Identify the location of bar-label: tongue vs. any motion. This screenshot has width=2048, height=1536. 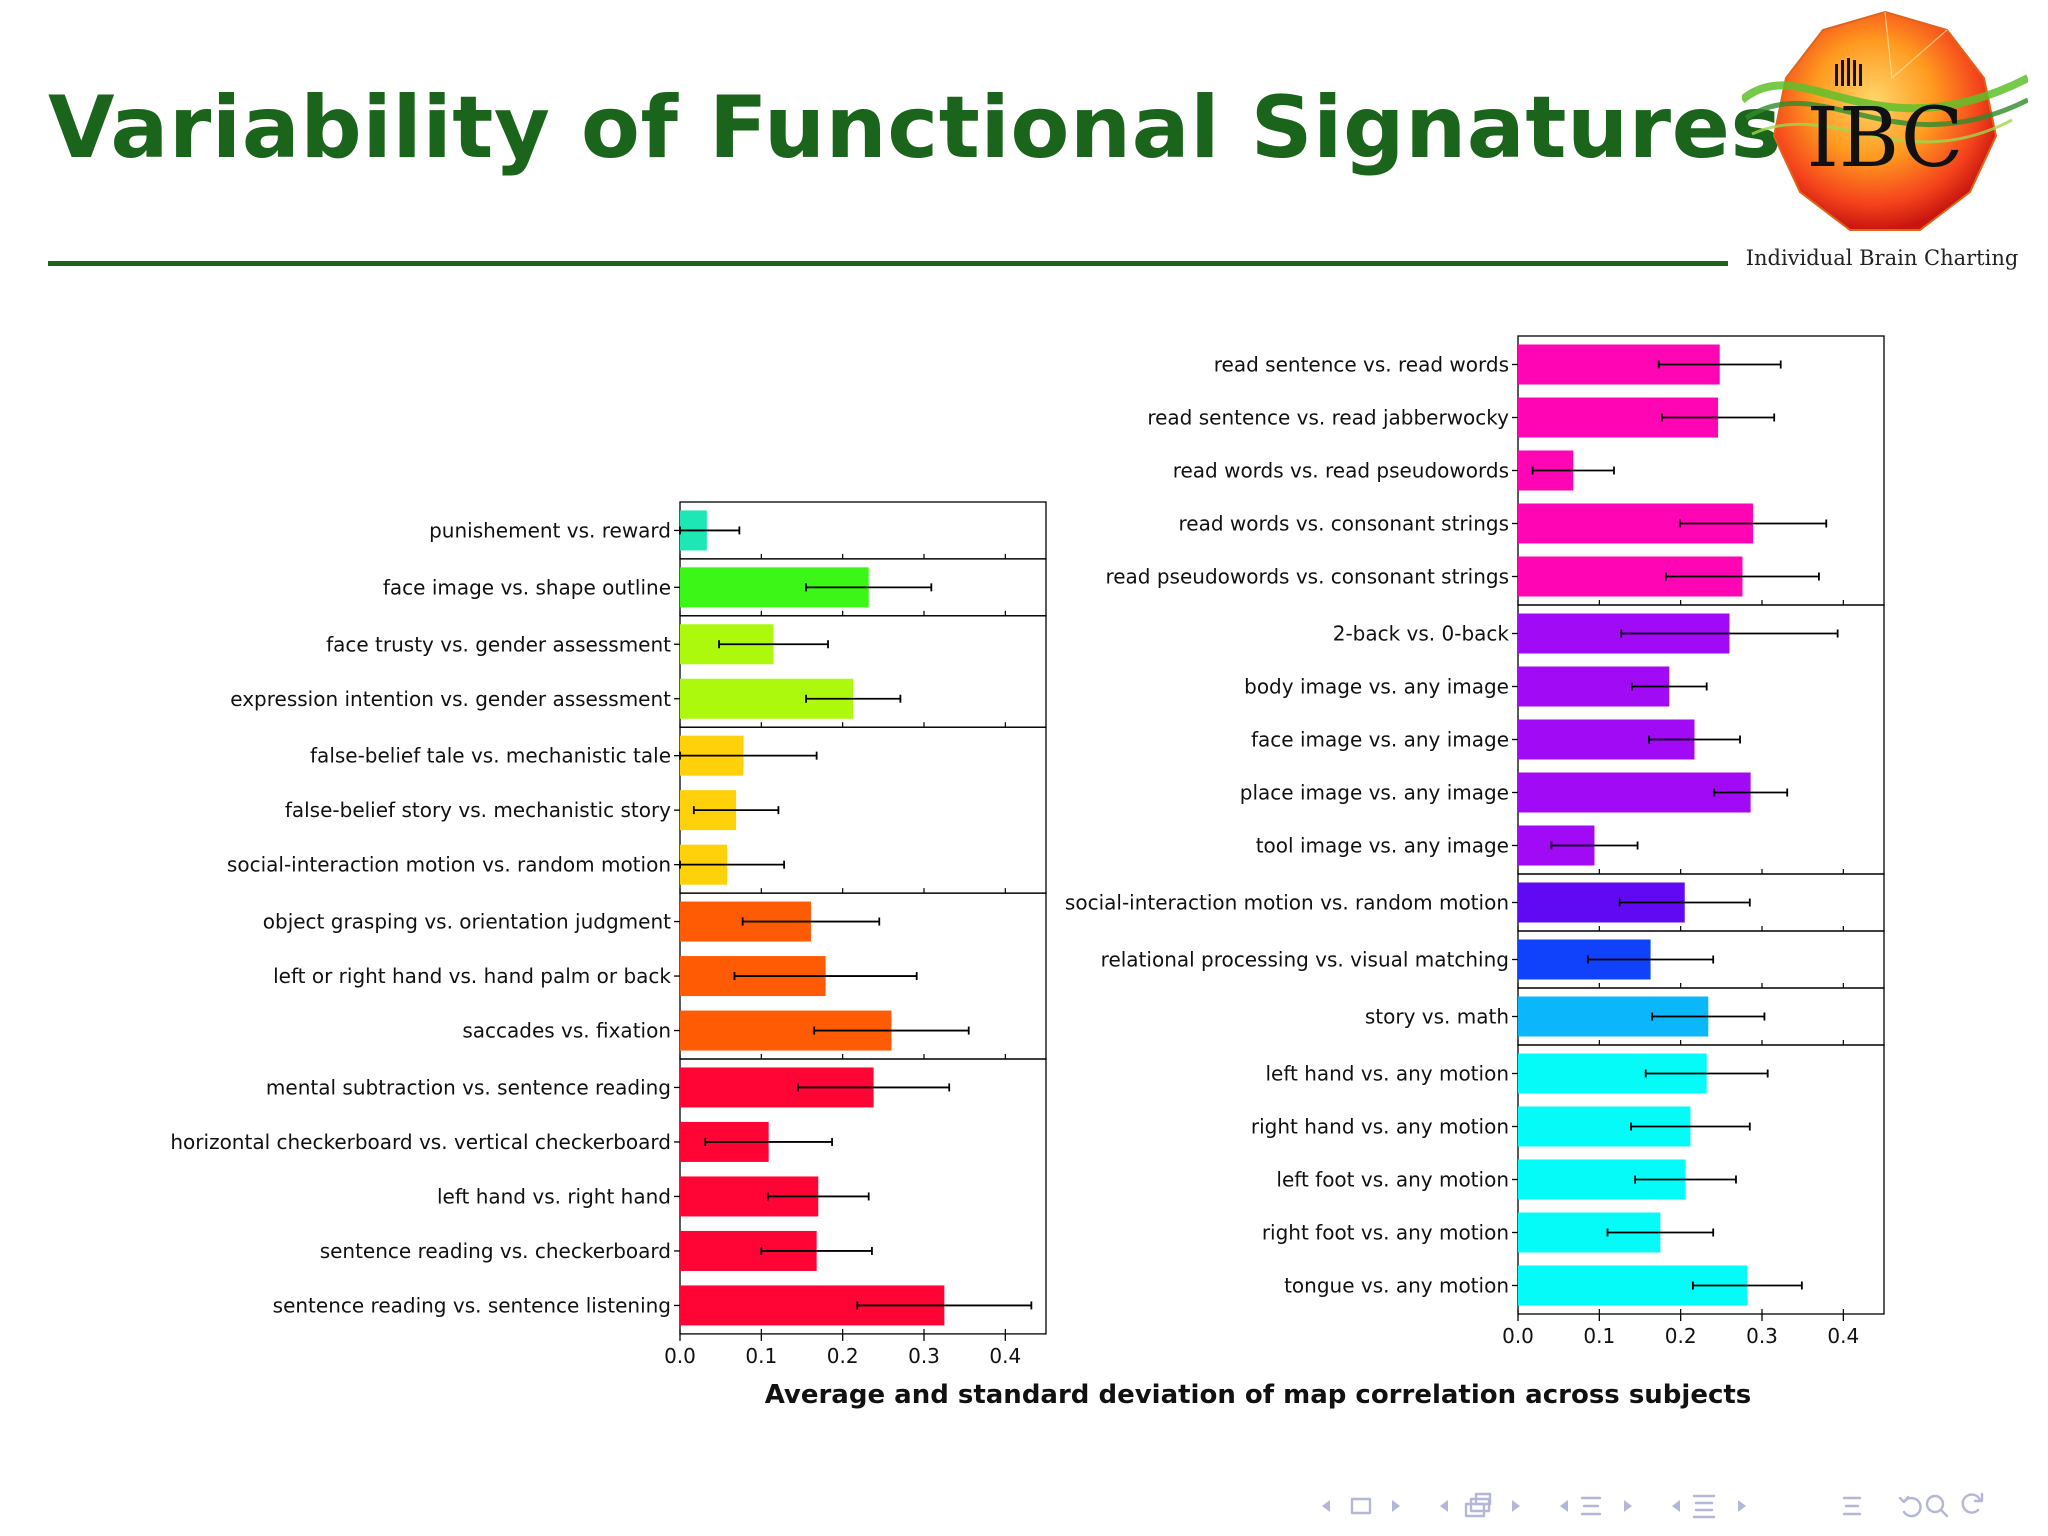
(1396, 1286).